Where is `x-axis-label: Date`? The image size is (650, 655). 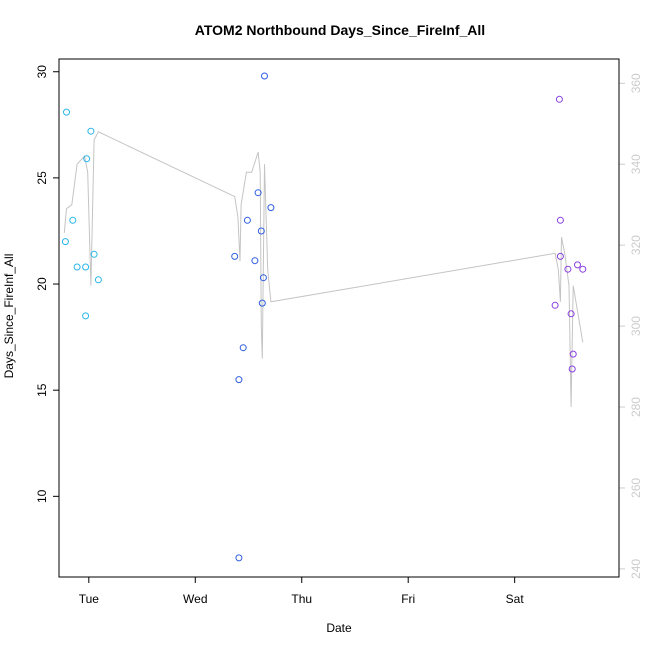
x-axis-label: Date is located at coordinates (339, 628).